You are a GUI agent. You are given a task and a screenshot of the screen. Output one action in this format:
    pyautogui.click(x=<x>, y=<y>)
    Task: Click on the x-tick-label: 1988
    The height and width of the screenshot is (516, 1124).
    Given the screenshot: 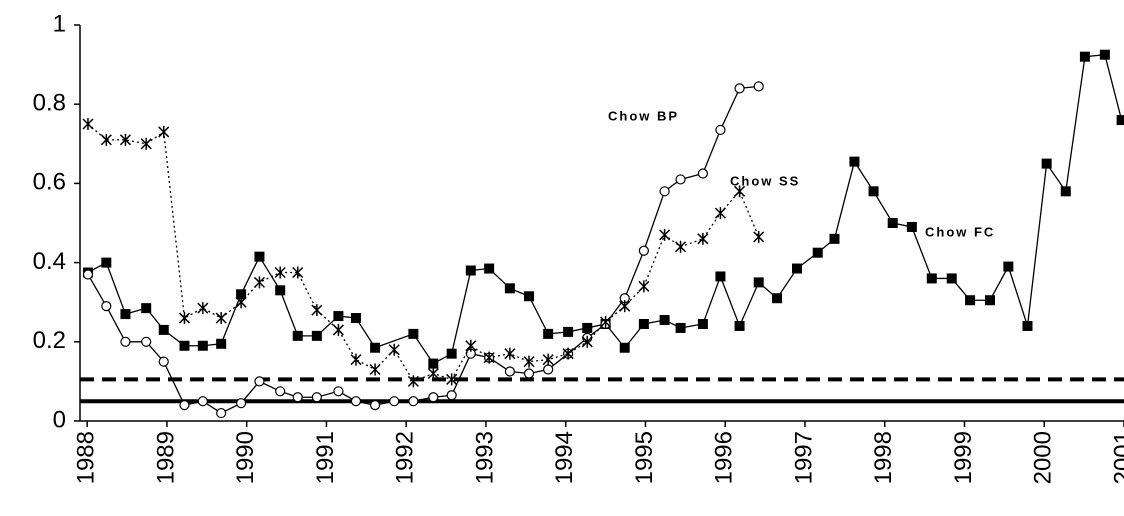 What is the action you would take?
    pyautogui.click(x=86, y=457)
    